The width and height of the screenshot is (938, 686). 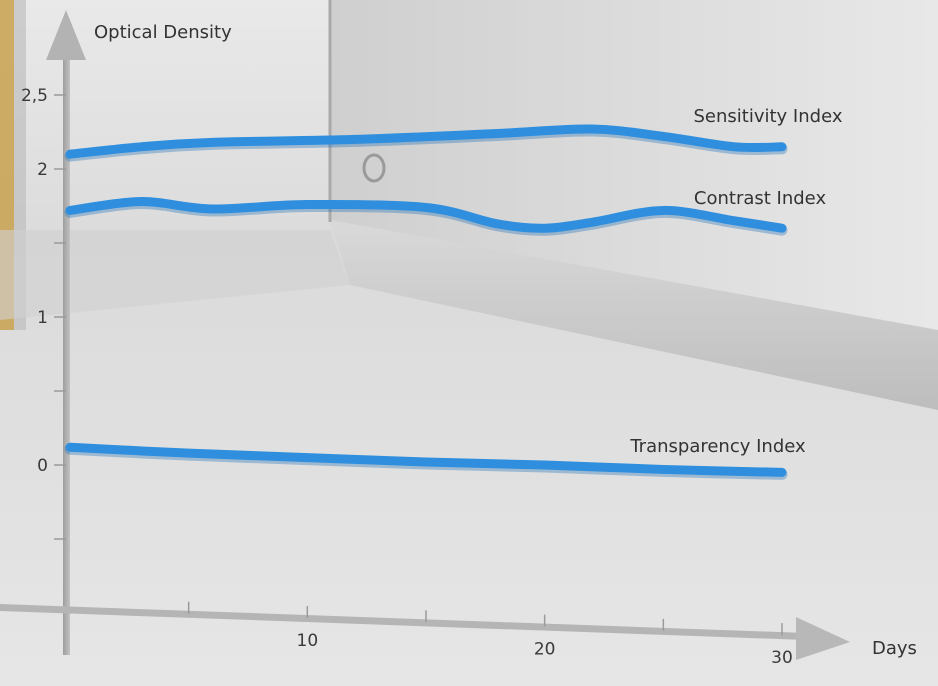 What do you see at coordinates (34, 96) in the screenshot?
I see `y-tick-label: 2,5` at bounding box center [34, 96].